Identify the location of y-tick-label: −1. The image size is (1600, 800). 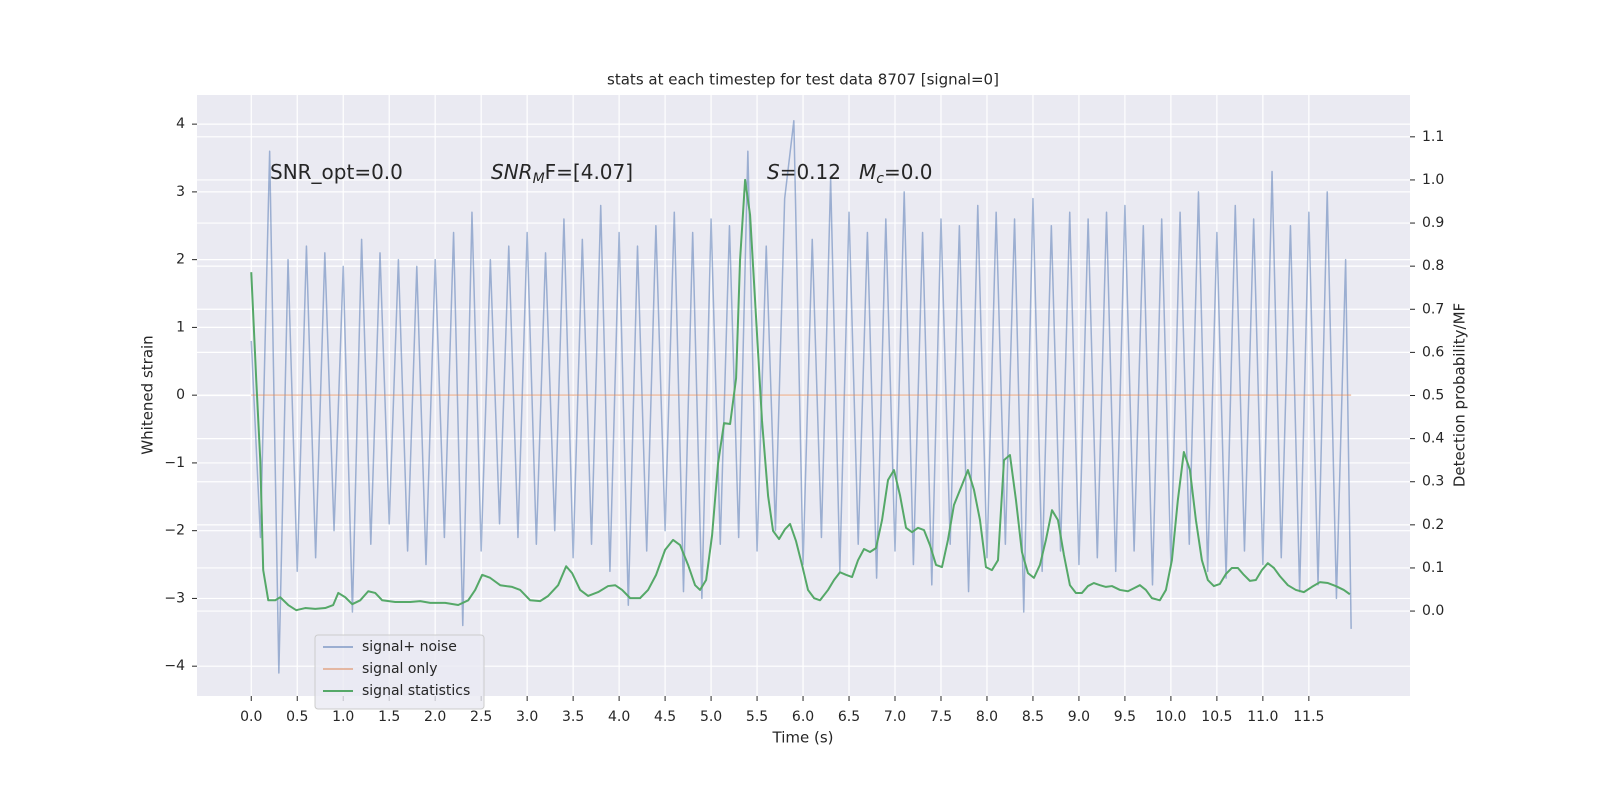
(174, 463).